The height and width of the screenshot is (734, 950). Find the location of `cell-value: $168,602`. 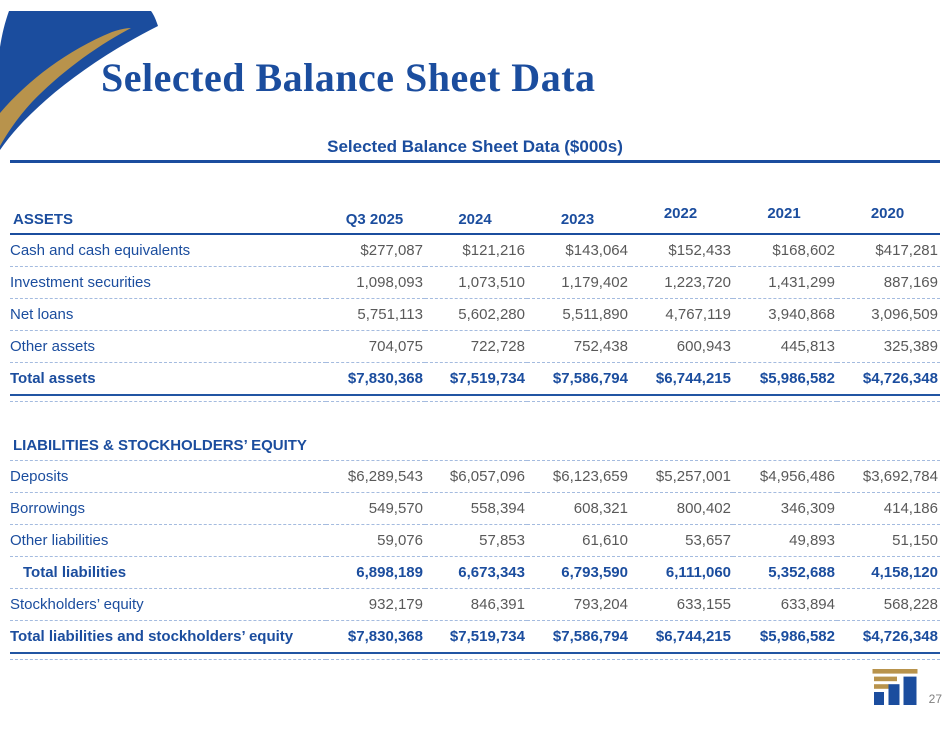

cell-value: $168,602 is located at coordinates (785, 250).